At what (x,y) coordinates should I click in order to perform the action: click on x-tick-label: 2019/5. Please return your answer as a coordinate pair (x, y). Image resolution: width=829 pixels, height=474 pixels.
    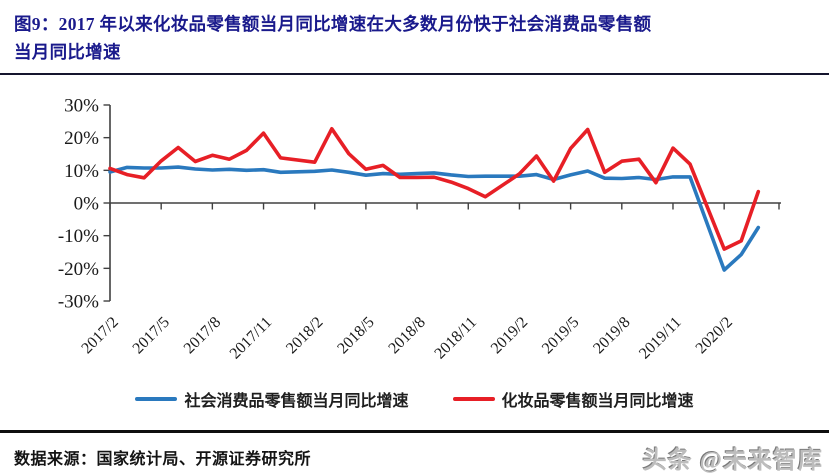
    Looking at the image, I should click on (560, 335).